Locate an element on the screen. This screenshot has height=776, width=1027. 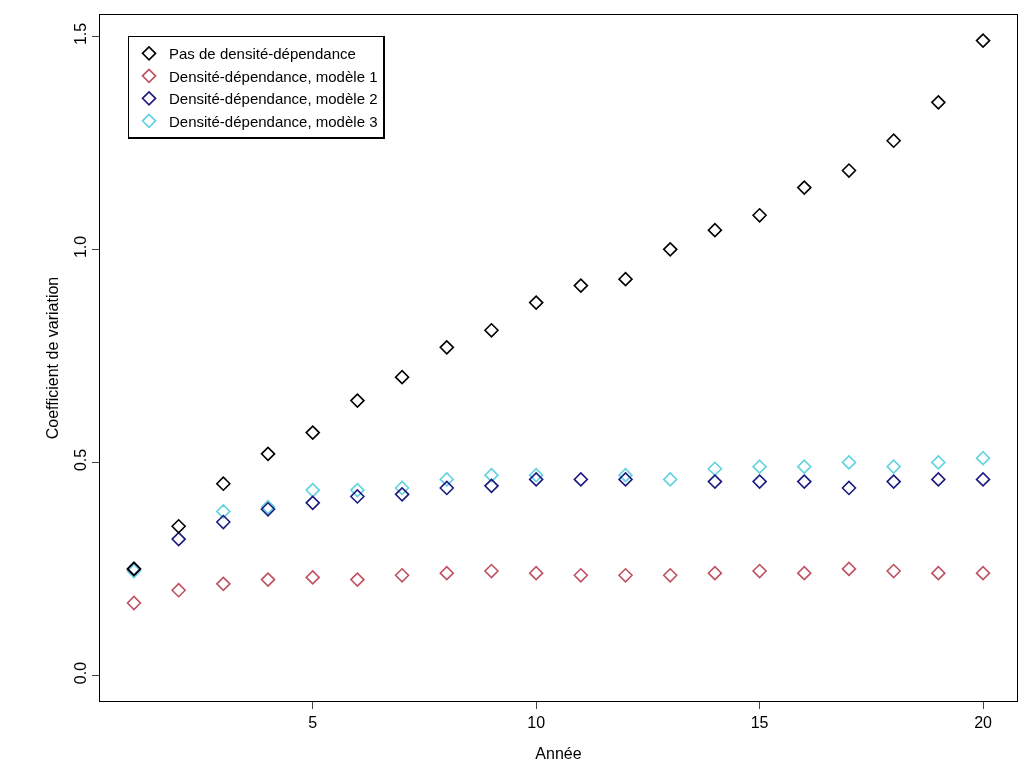
legend-label: Densité-dépendance, modèle 3 is located at coordinates (273, 121).